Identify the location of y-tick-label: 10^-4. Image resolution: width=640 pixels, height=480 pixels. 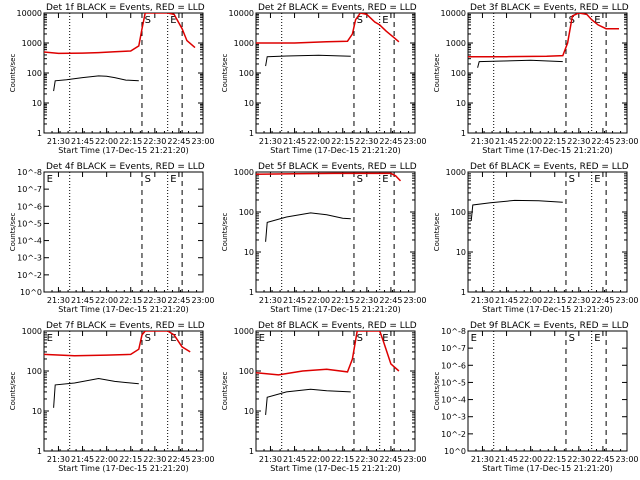
(453, 400).